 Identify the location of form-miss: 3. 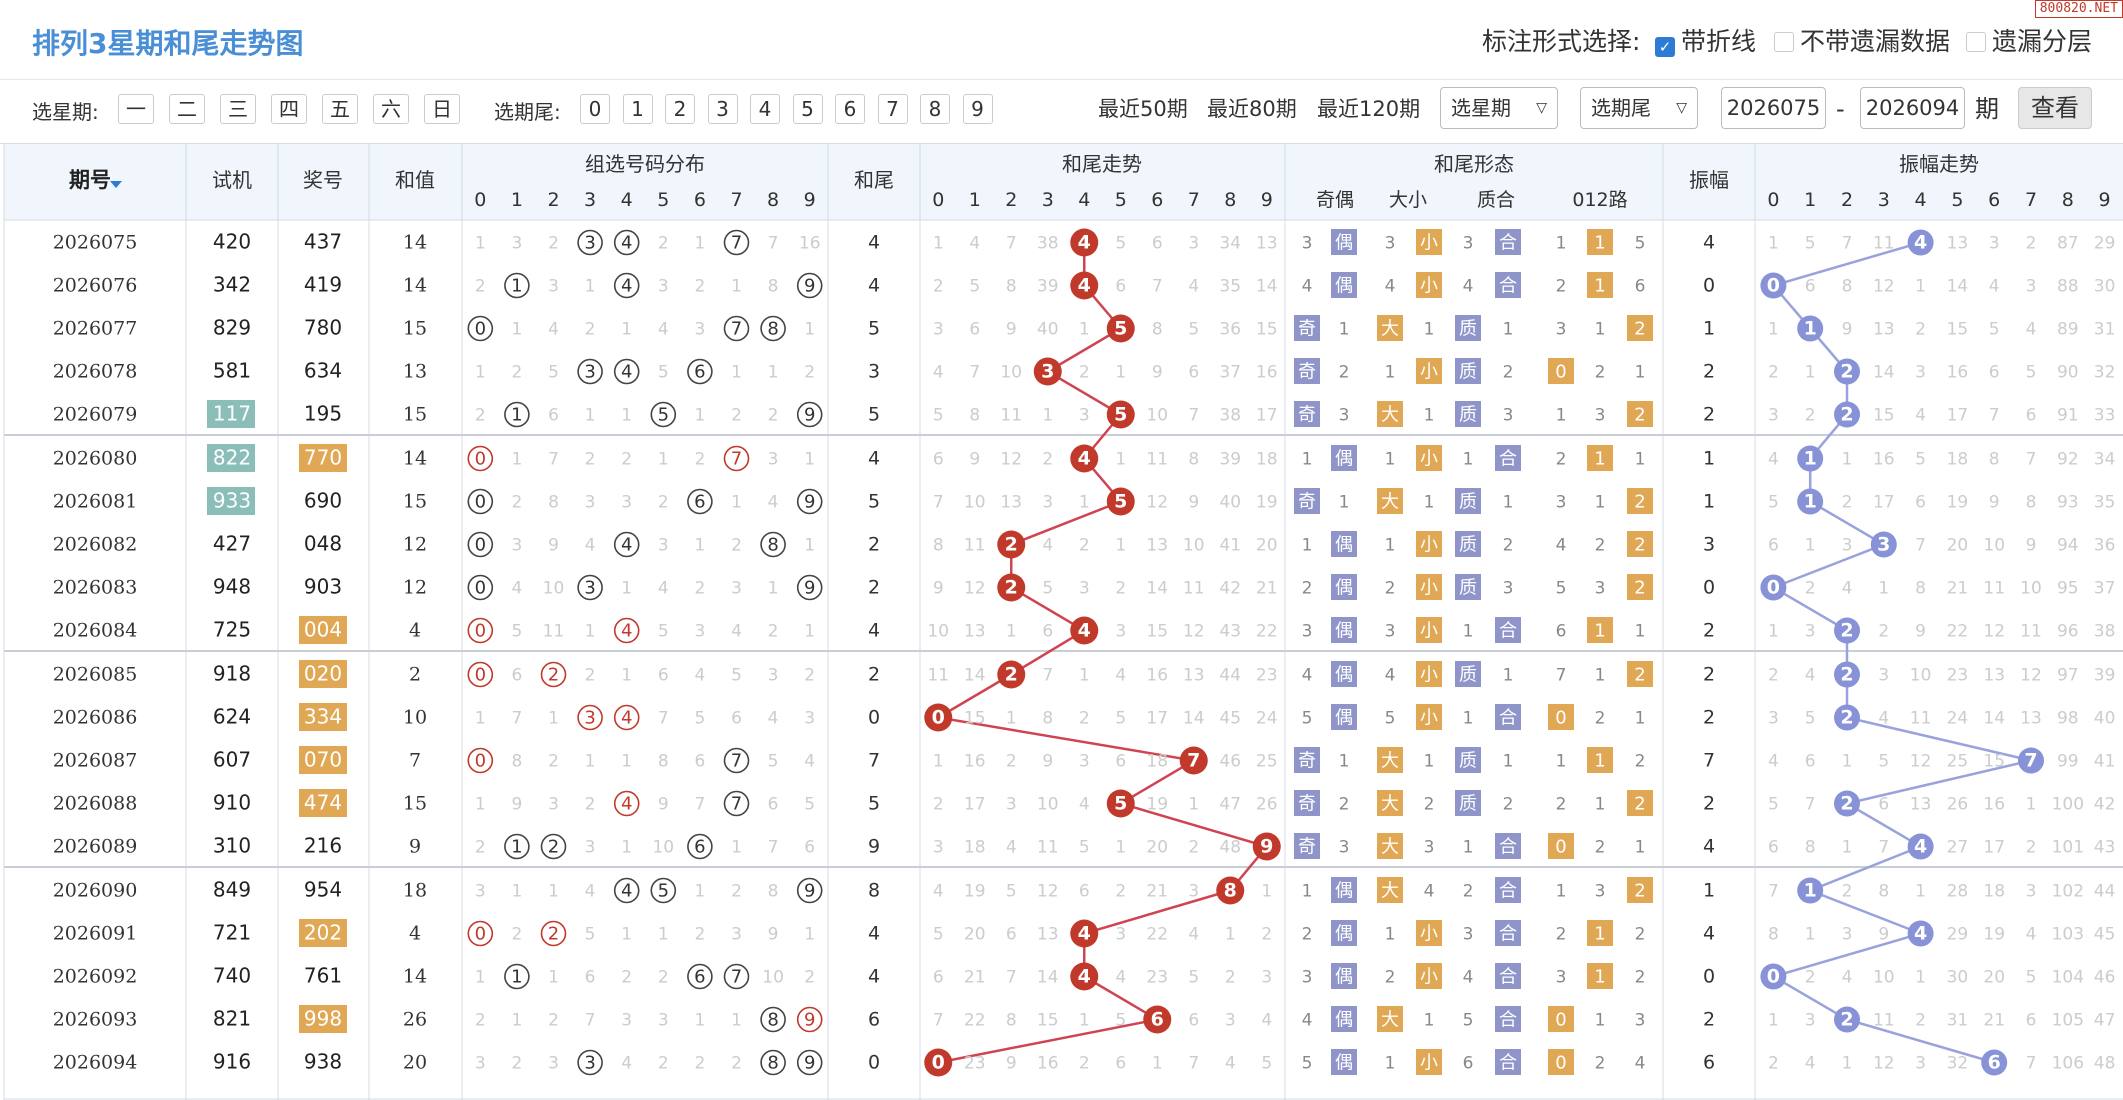
(1468, 935).